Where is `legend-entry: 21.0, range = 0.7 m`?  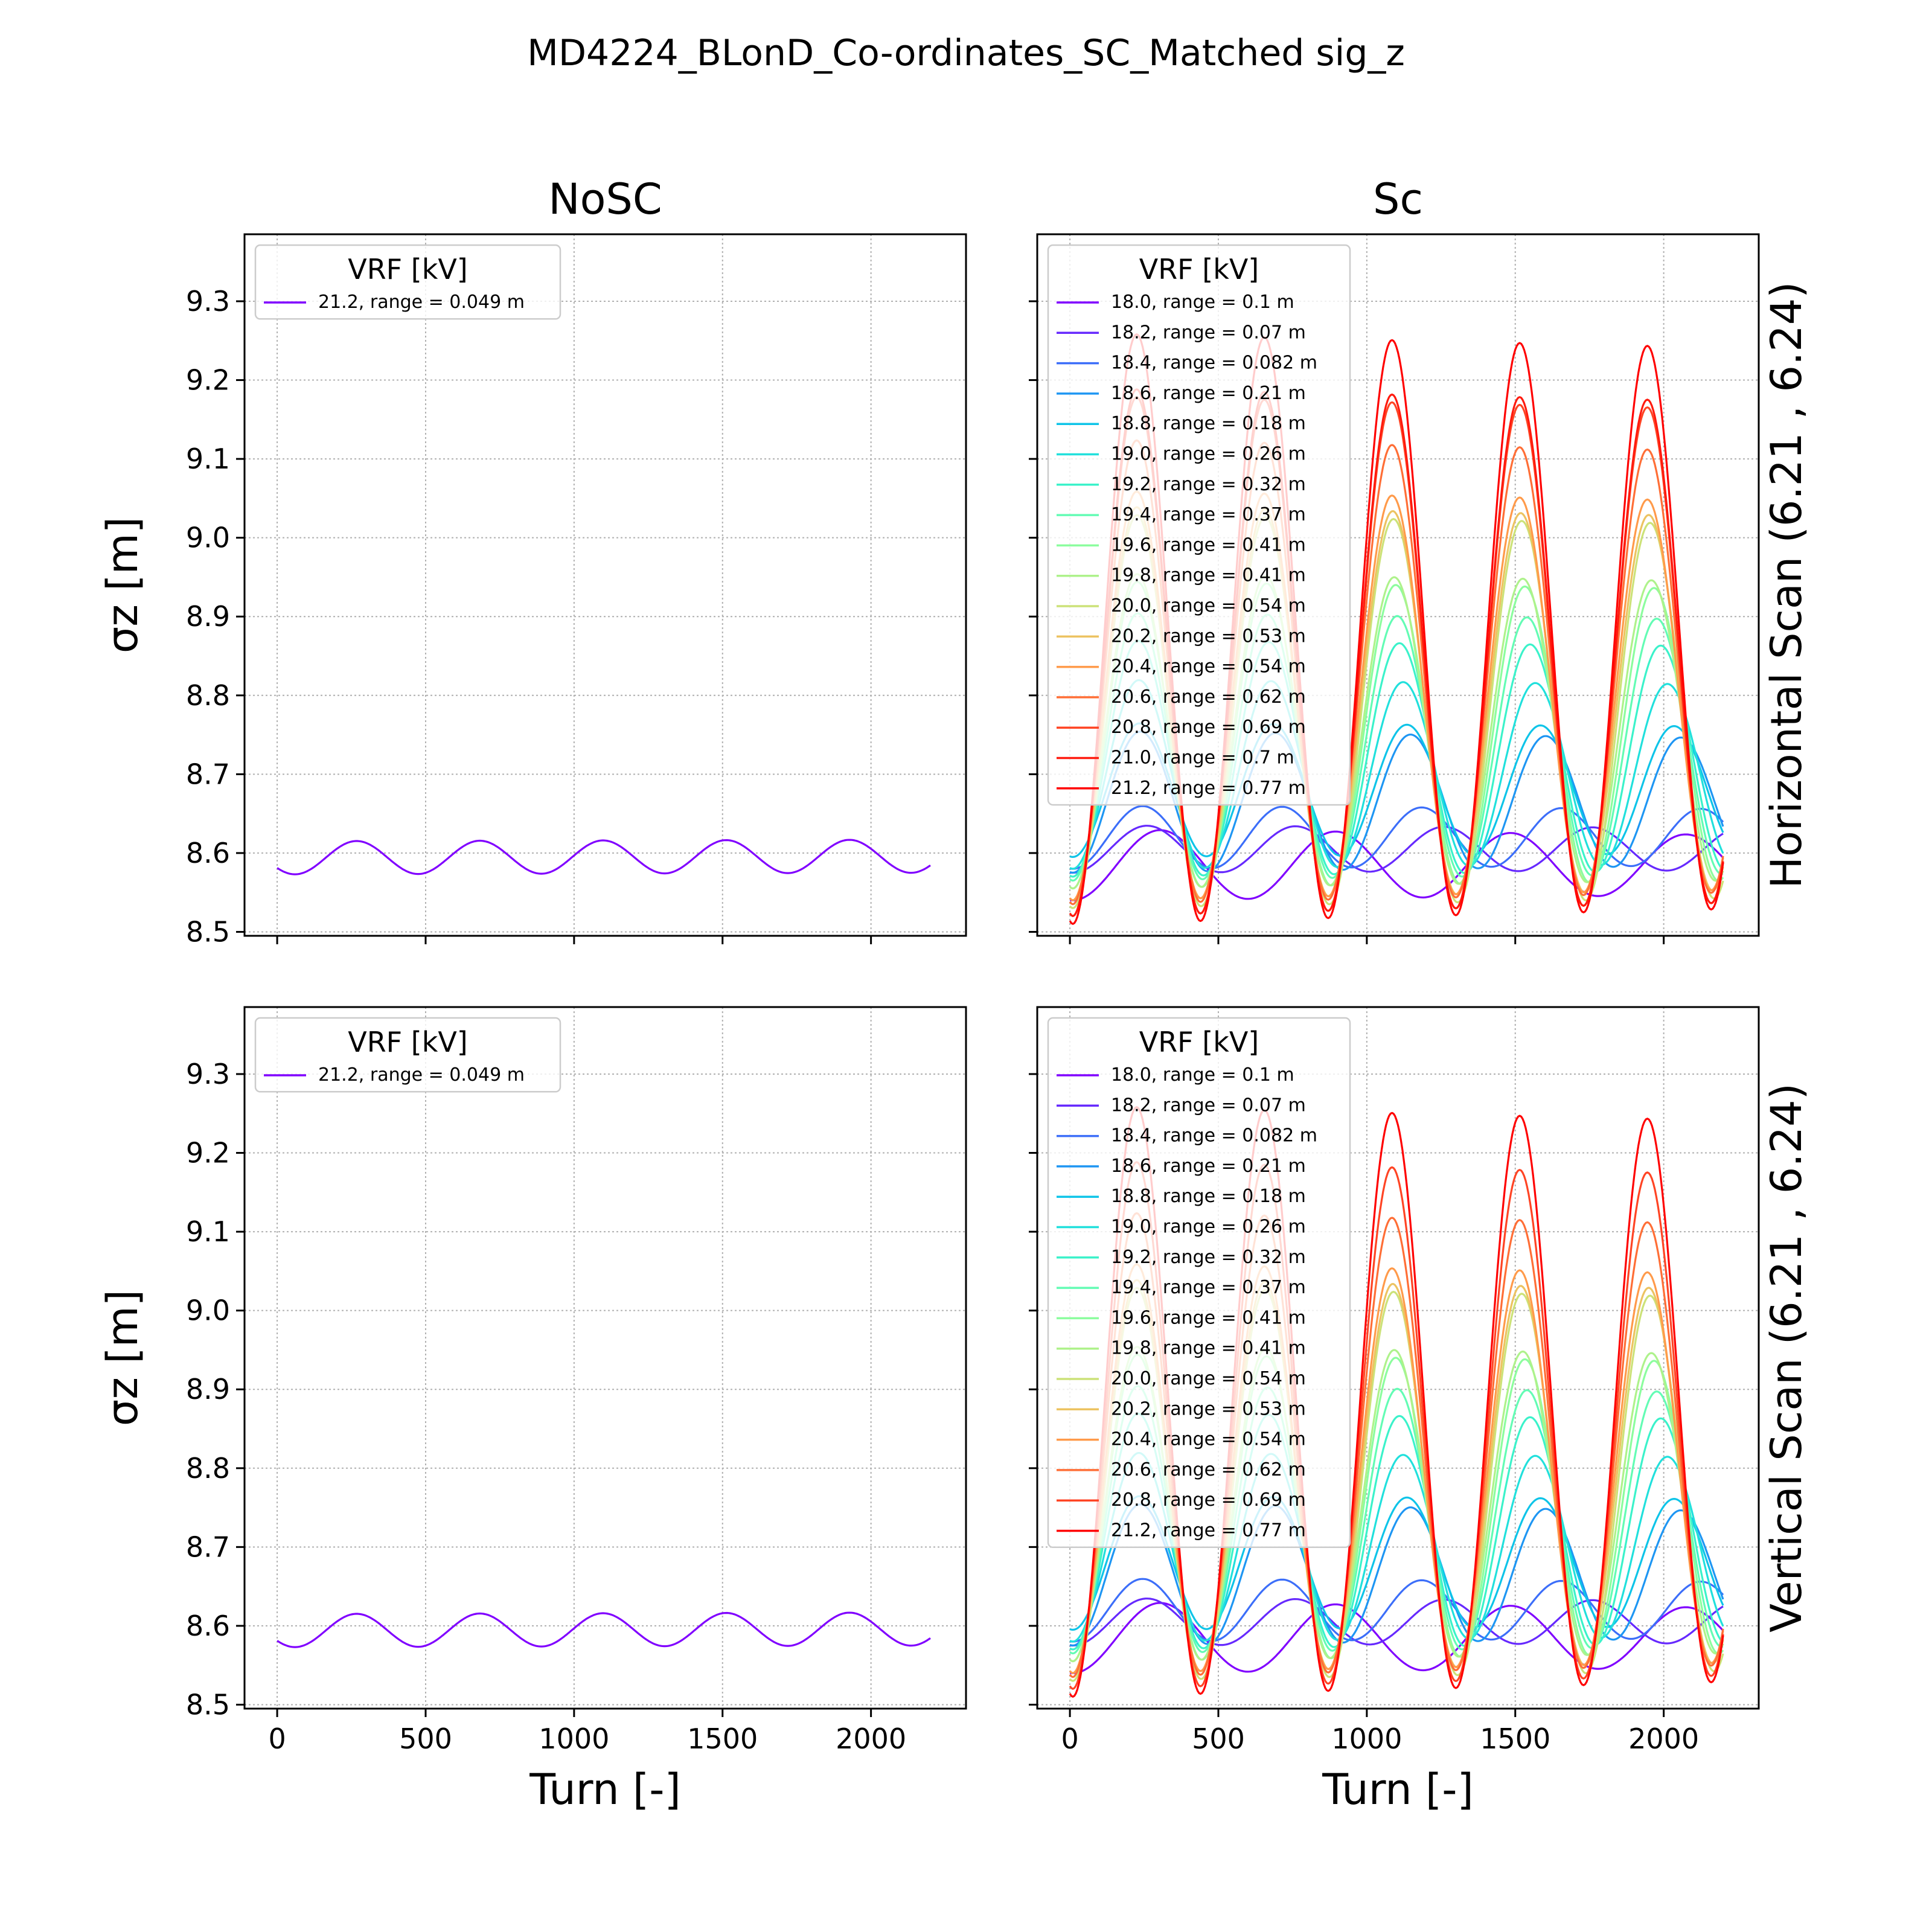 legend-entry: 21.0, range = 0.7 m is located at coordinates (1202, 758).